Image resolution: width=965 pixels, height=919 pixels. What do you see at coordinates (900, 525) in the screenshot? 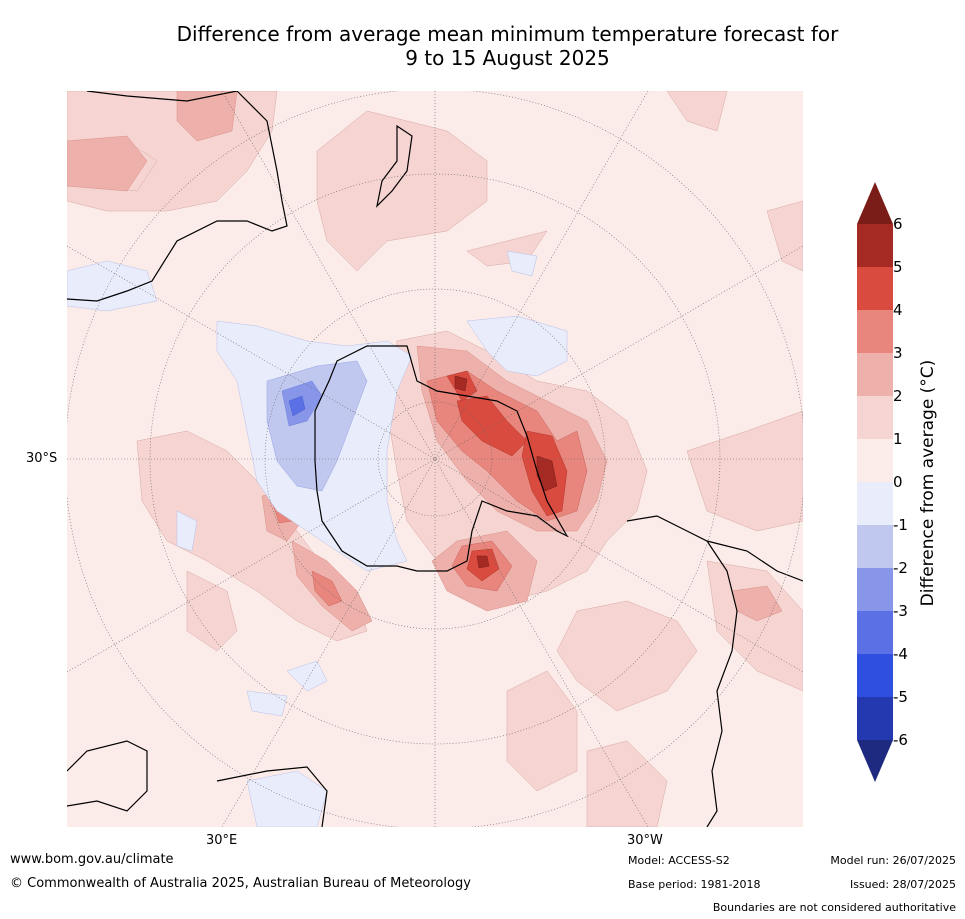
I see `colorbar-tick: -1` at bounding box center [900, 525].